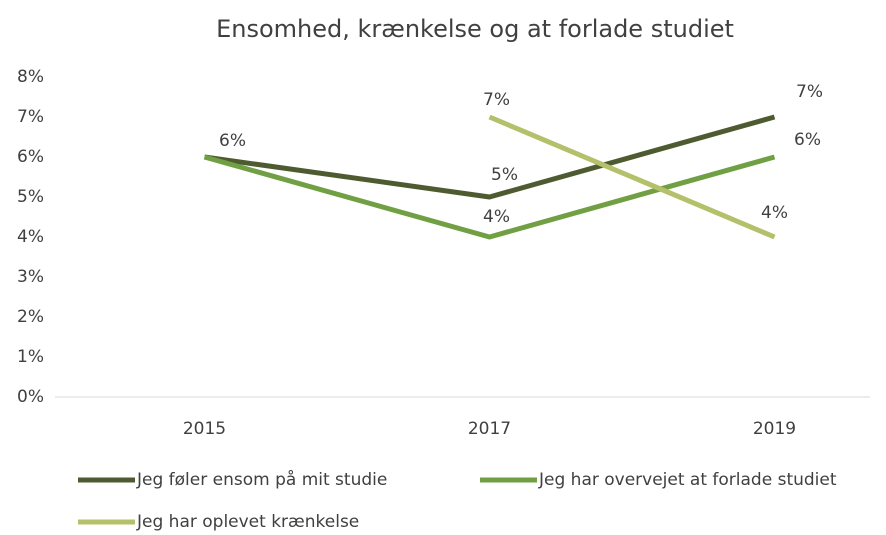 The width and height of the screenshot is (886, 535). I want to click on legend-label: Jeg har oplevet krænkelse, so click(247, 522).